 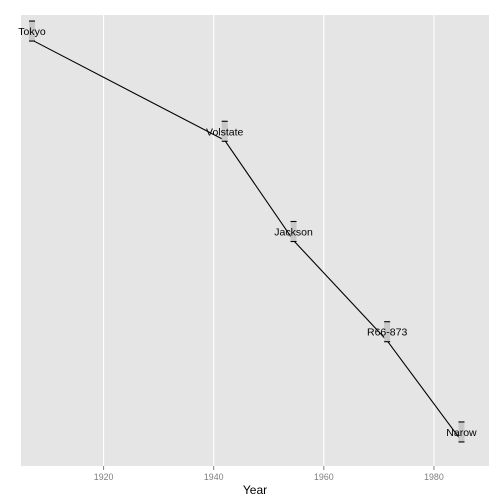 What do you see at coordinates (104, 477) in the screenshot?
I see `x-tick-label: 1920` at bounding box center [104, 477].